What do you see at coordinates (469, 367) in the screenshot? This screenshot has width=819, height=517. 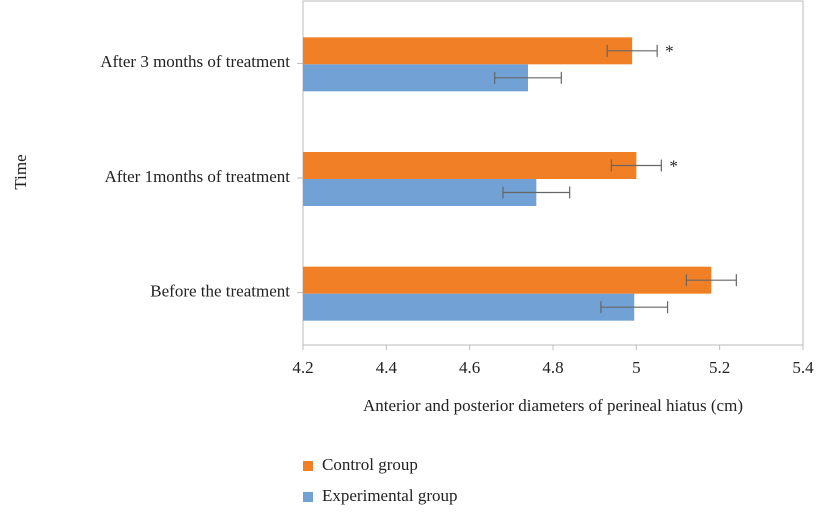 I see `x-tick-label: 4.6` at bounding box center [469, 367].